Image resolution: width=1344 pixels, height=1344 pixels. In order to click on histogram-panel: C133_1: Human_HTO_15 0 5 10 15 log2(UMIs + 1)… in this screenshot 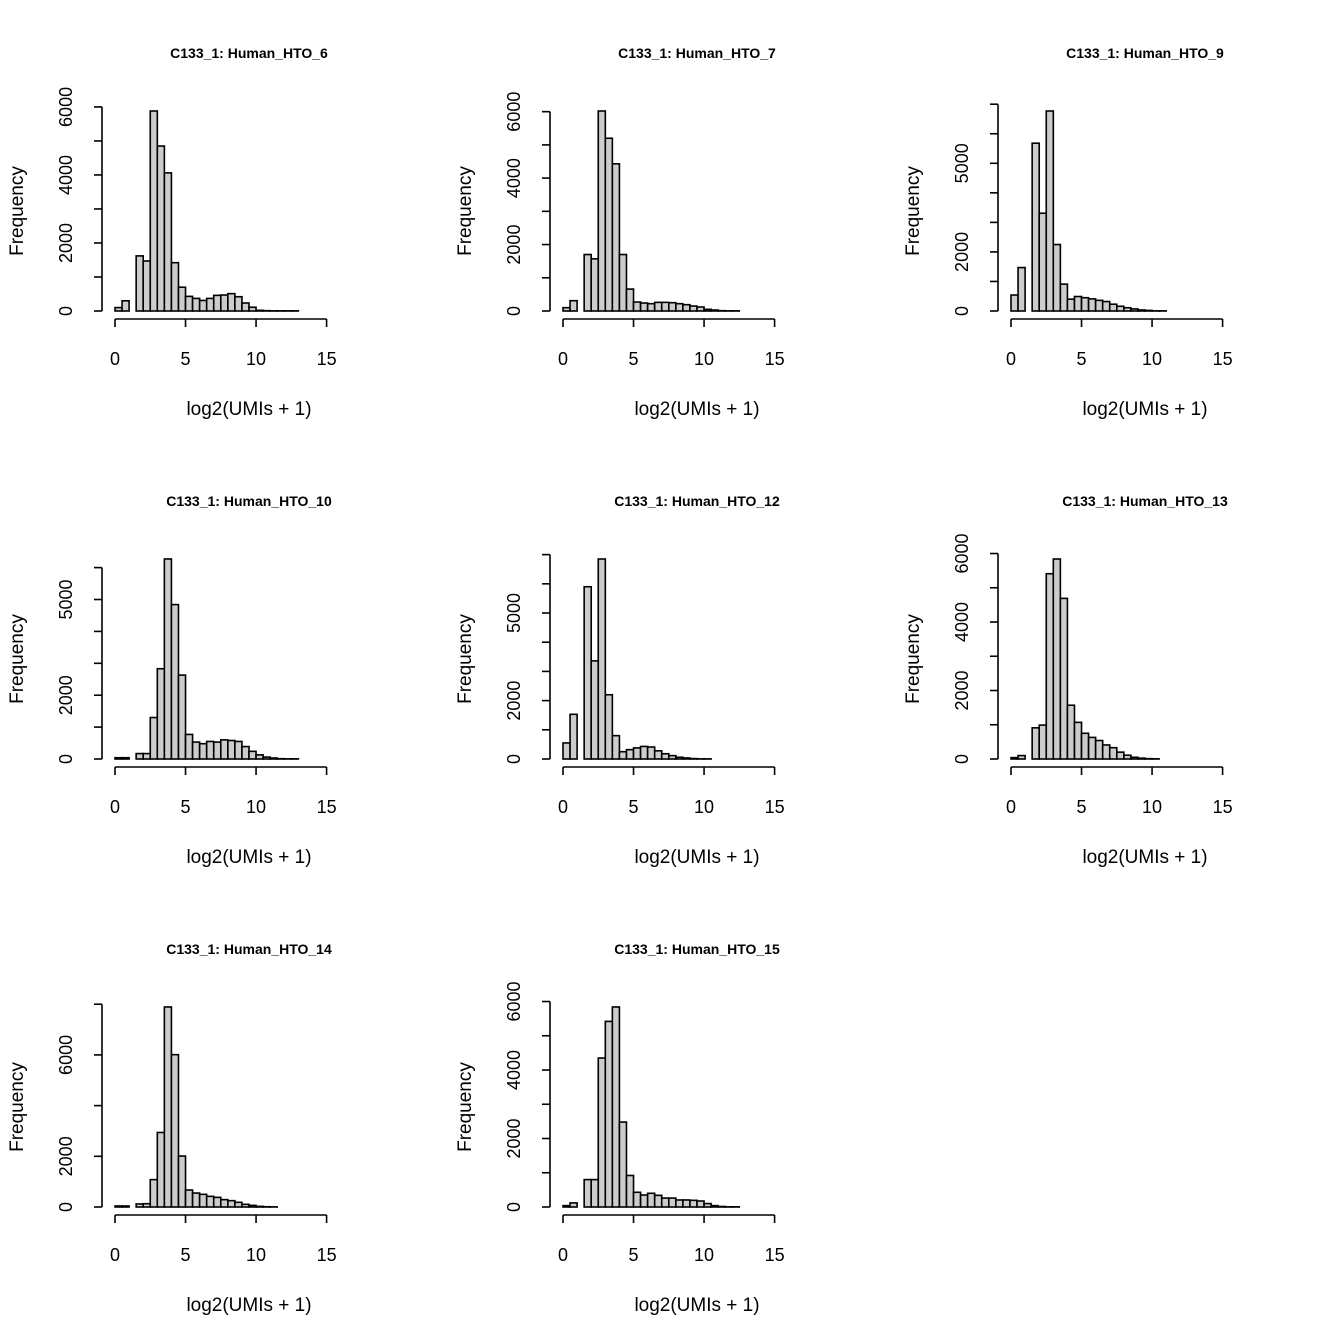, I will do `click(620, 1128)`.